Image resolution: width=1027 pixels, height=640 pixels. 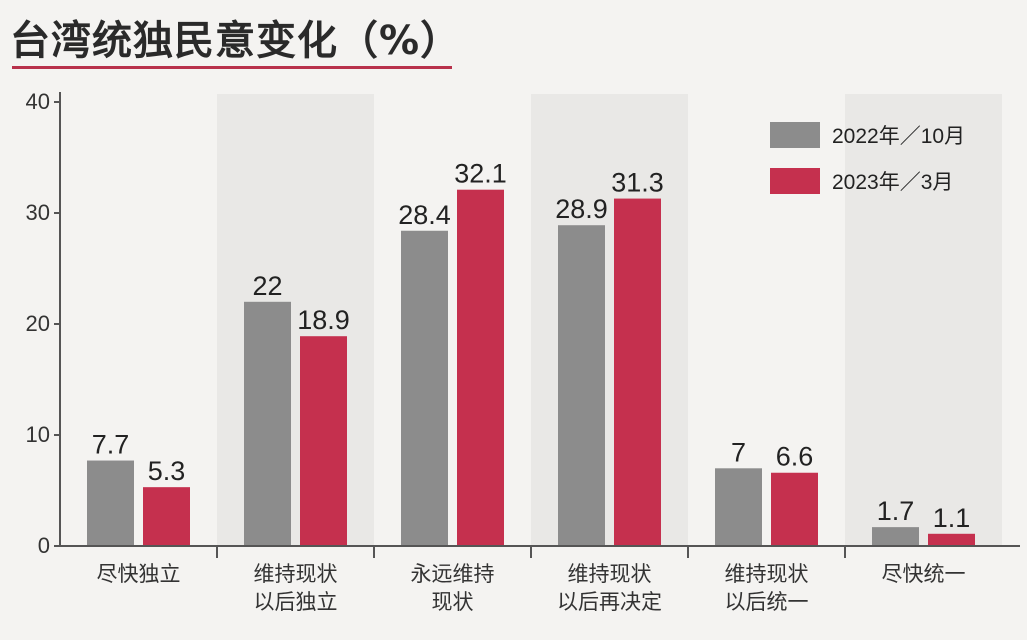 I want to click on value-label: 28.9, so click(x=581, y=209).